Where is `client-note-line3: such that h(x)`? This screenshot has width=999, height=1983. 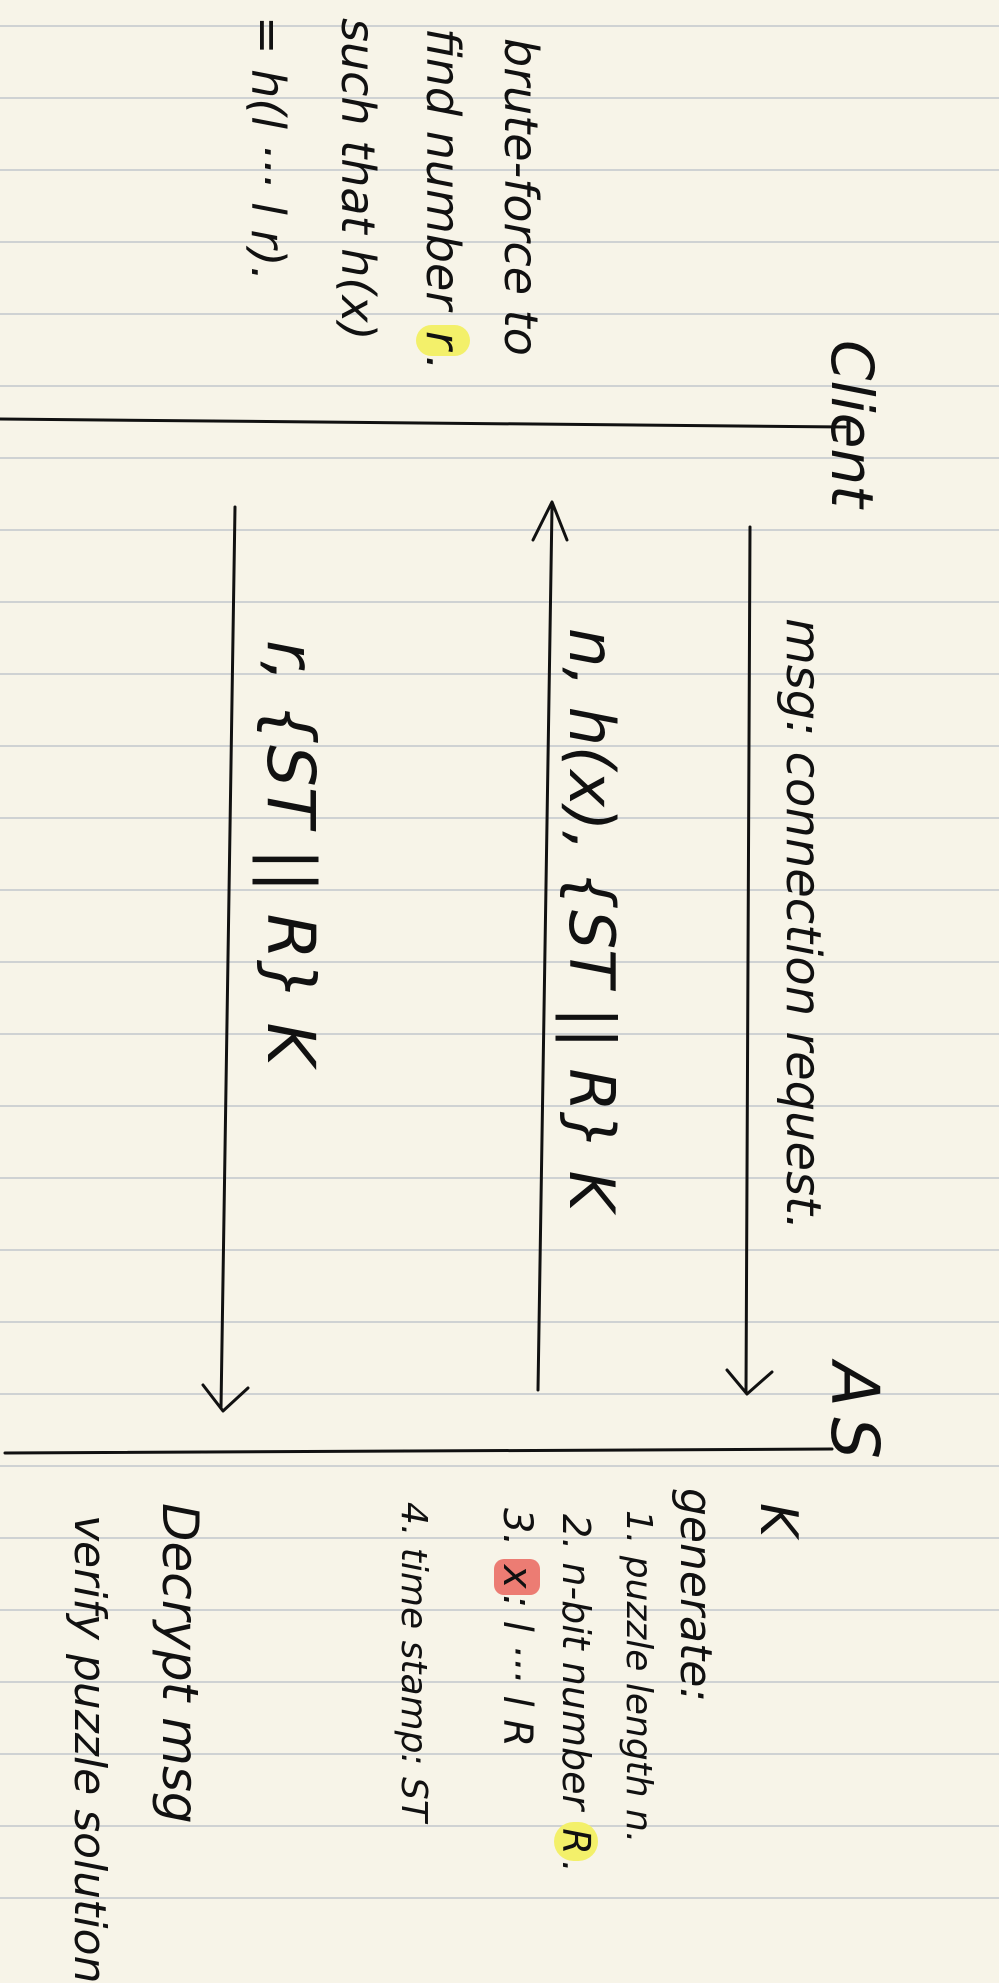 client-note-line3: such that h(x) is located at coordinates (358, 179).